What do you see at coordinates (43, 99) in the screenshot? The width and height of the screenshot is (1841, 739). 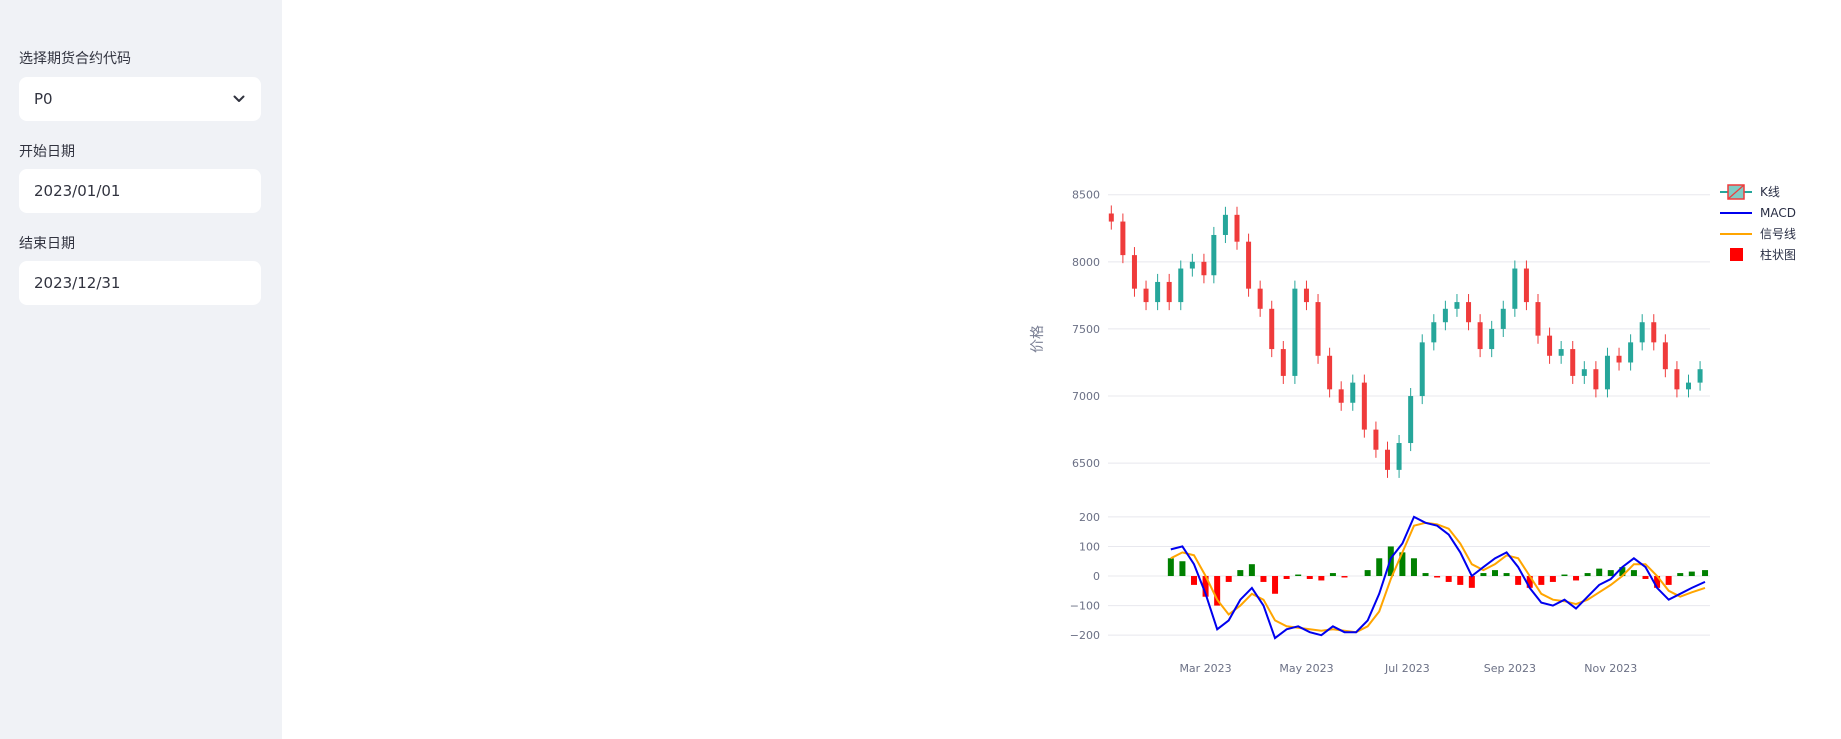 I see `contract-select-value: P0` at bounding box center [43, 99].